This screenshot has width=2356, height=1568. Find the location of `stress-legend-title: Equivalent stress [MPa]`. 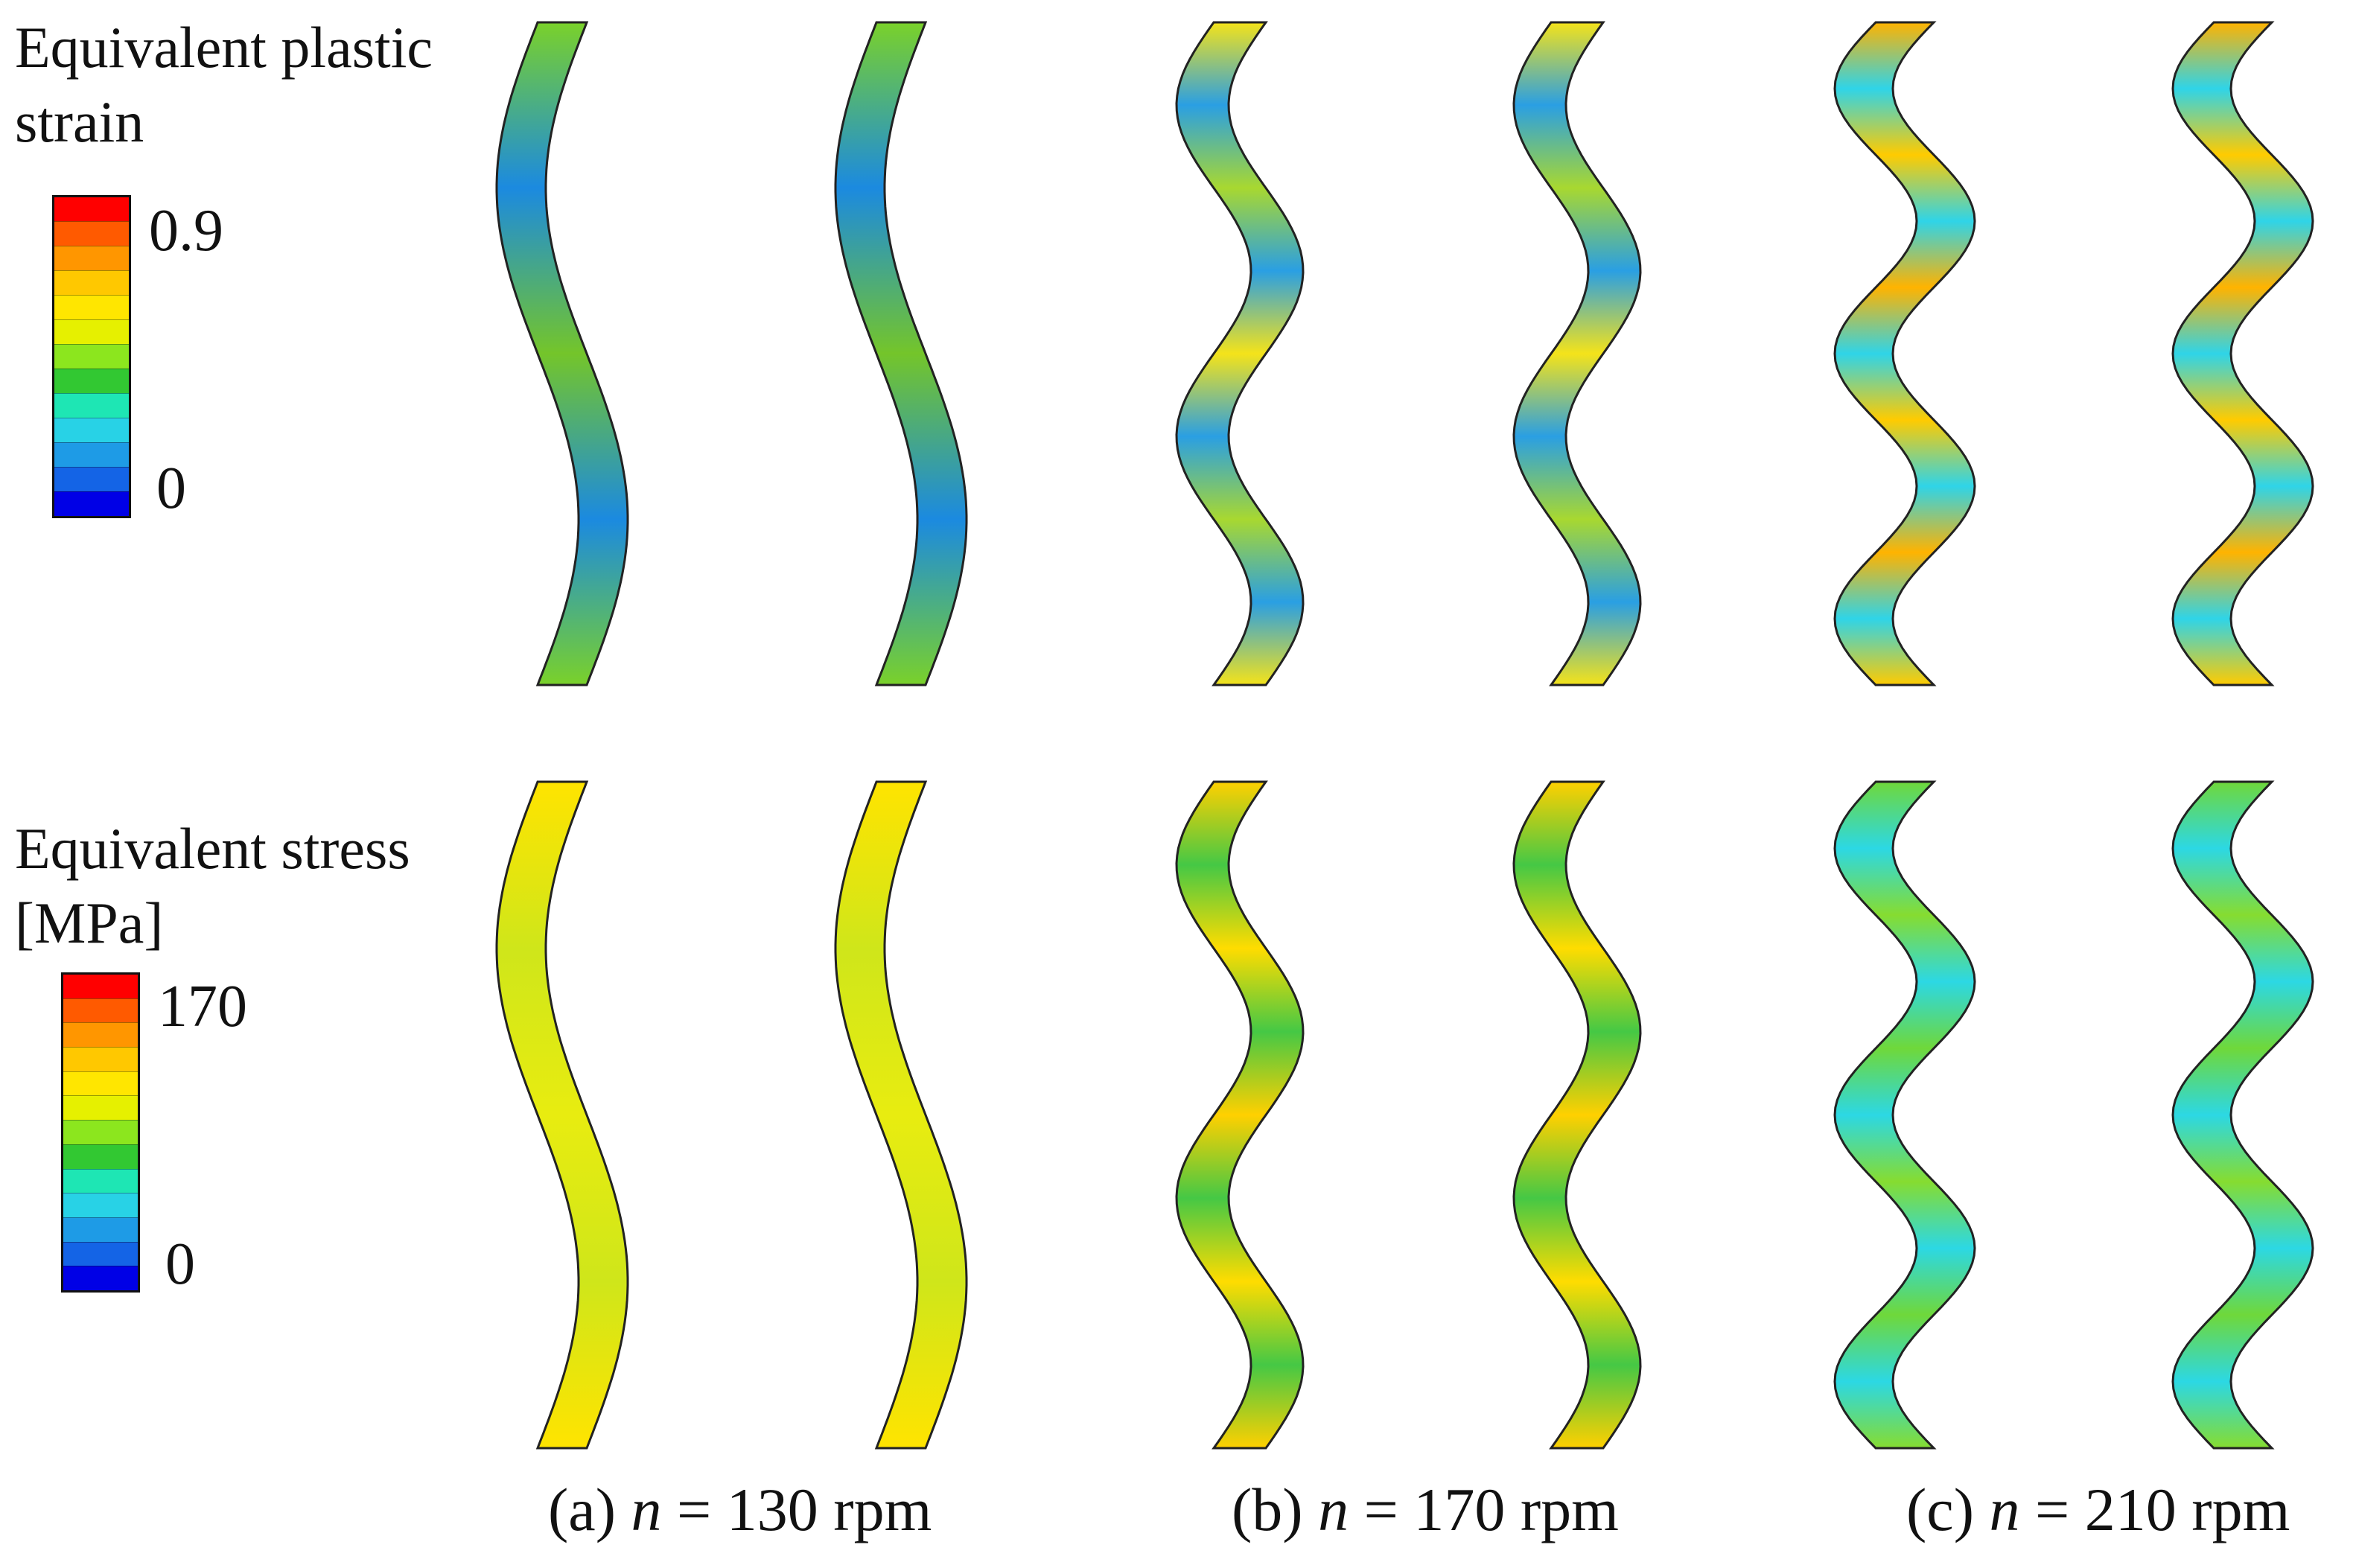

stress-legend-title: Equivalent stress [MPa] is located at coordinates (212, 886).